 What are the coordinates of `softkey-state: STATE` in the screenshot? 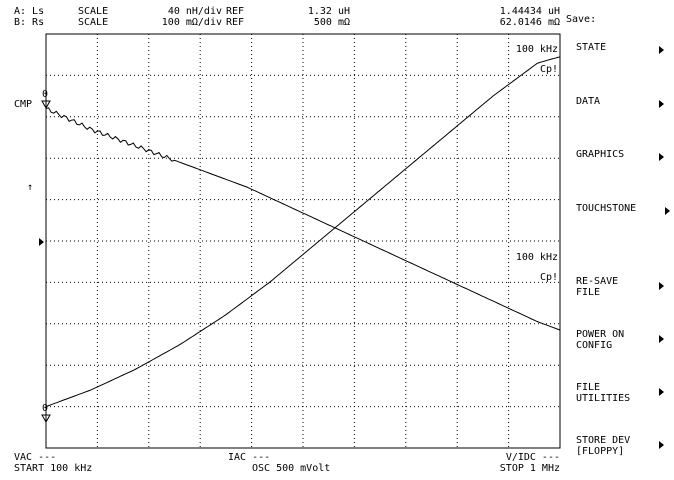 It's located at (622, 62).